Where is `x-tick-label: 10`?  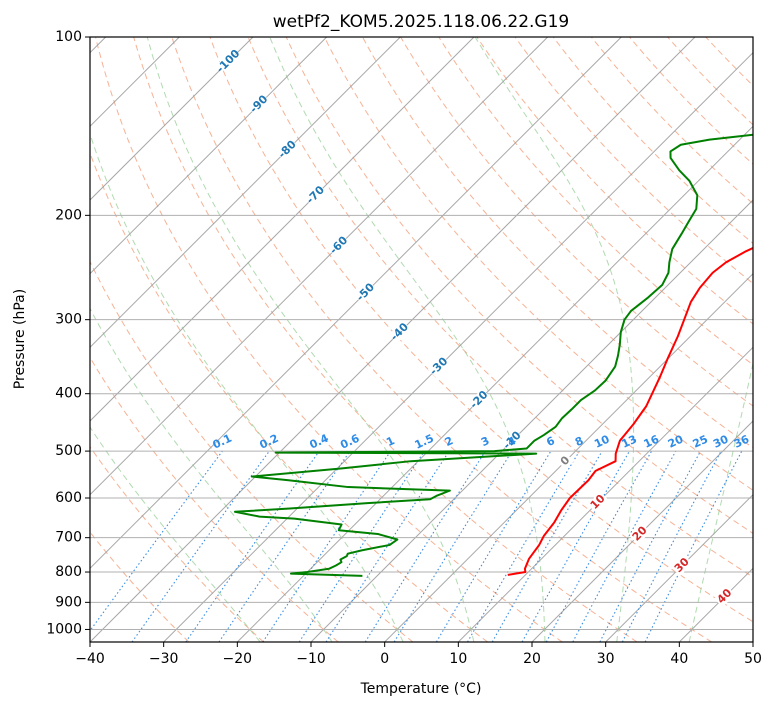 x-tick-label: 10 is located at coordinates (458, 659).